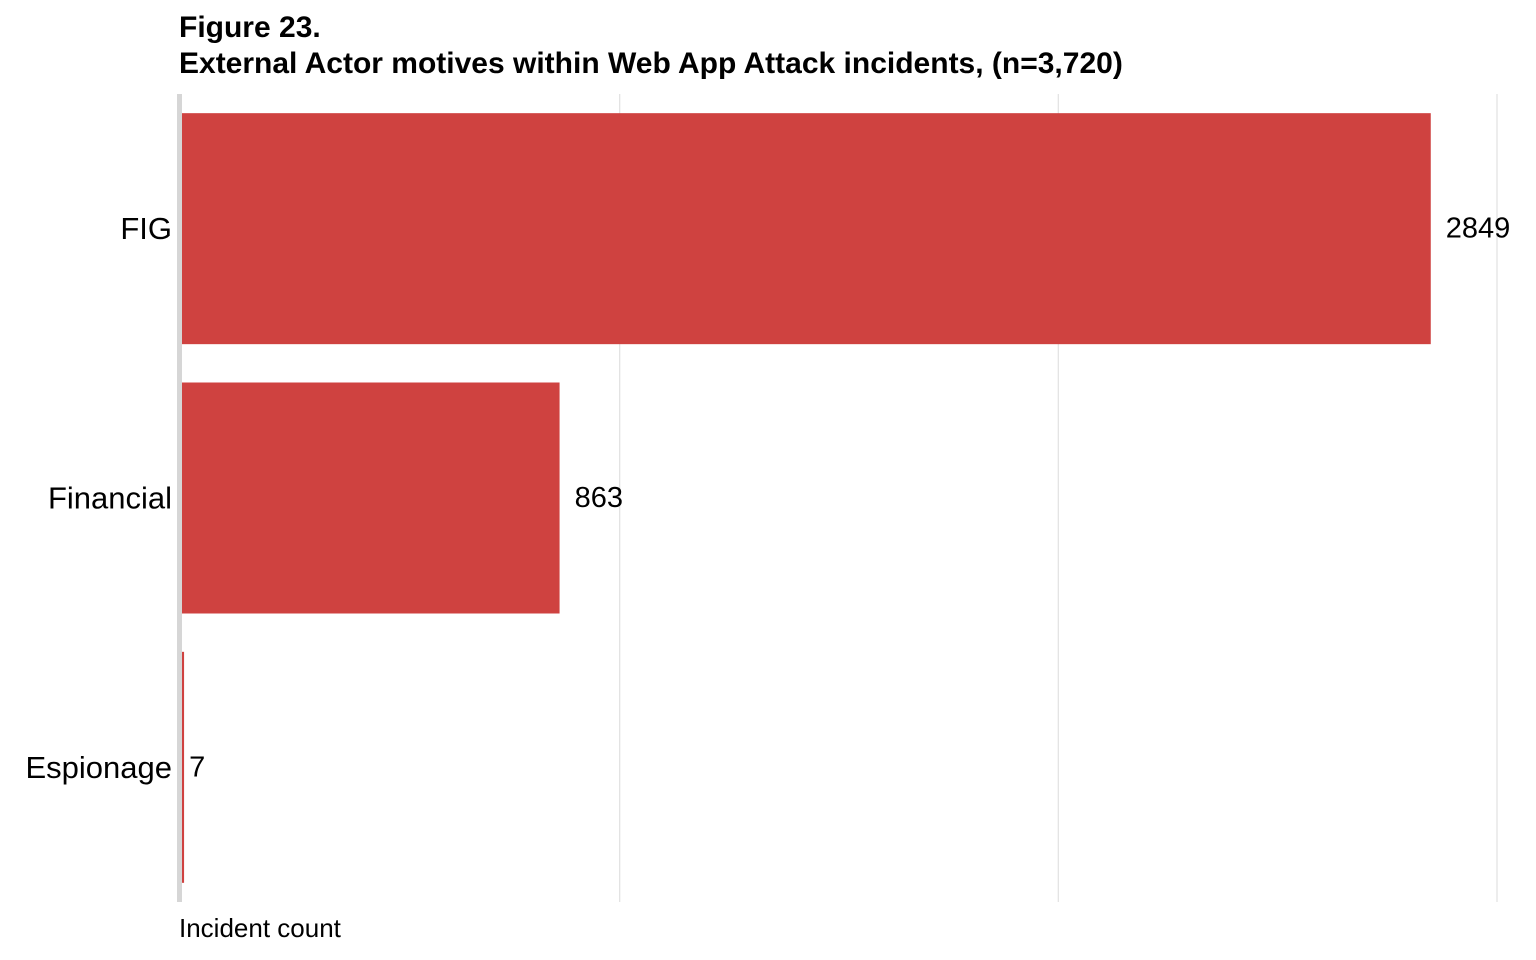 The height and width of the screenshot is (960, 1536). What do you see at coordinates (146, 228) in the screenshot?
I see `category-label: FIG` at bounding box center [146, 228].